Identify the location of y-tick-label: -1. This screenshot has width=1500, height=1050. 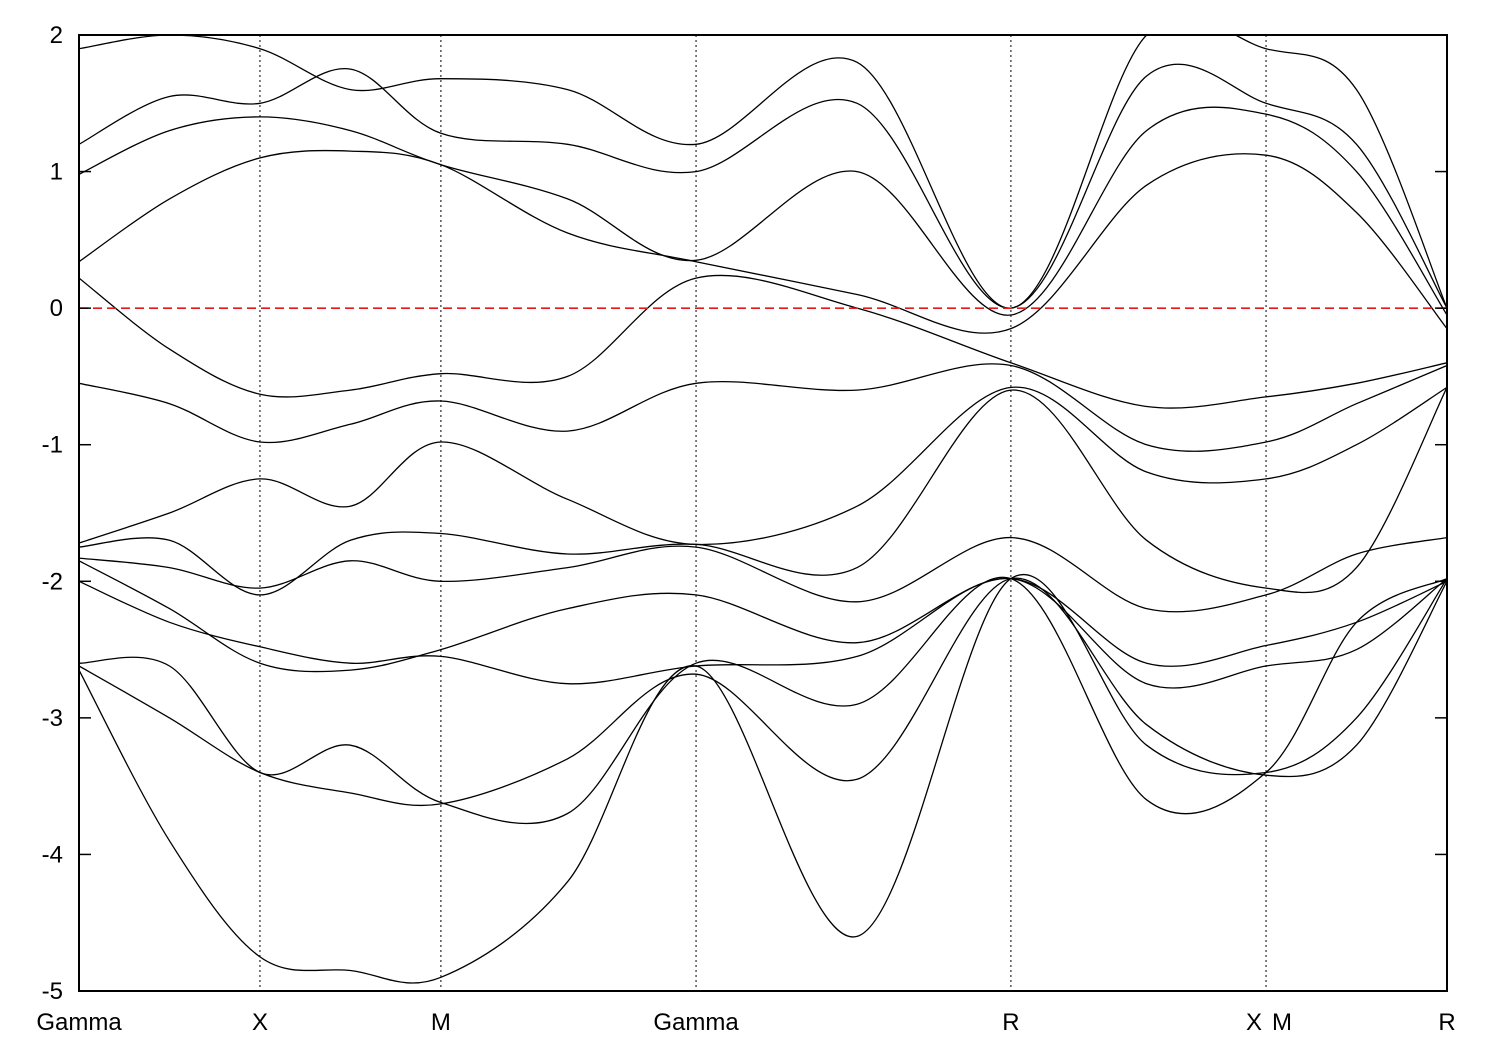
(52, 445).